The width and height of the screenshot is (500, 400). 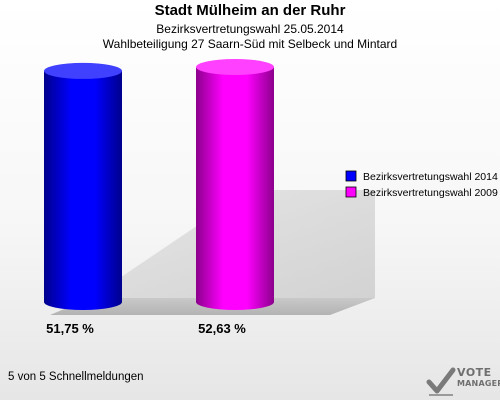 I want to click on data-label-2: 52,63 %, so click(x=222, y=328).